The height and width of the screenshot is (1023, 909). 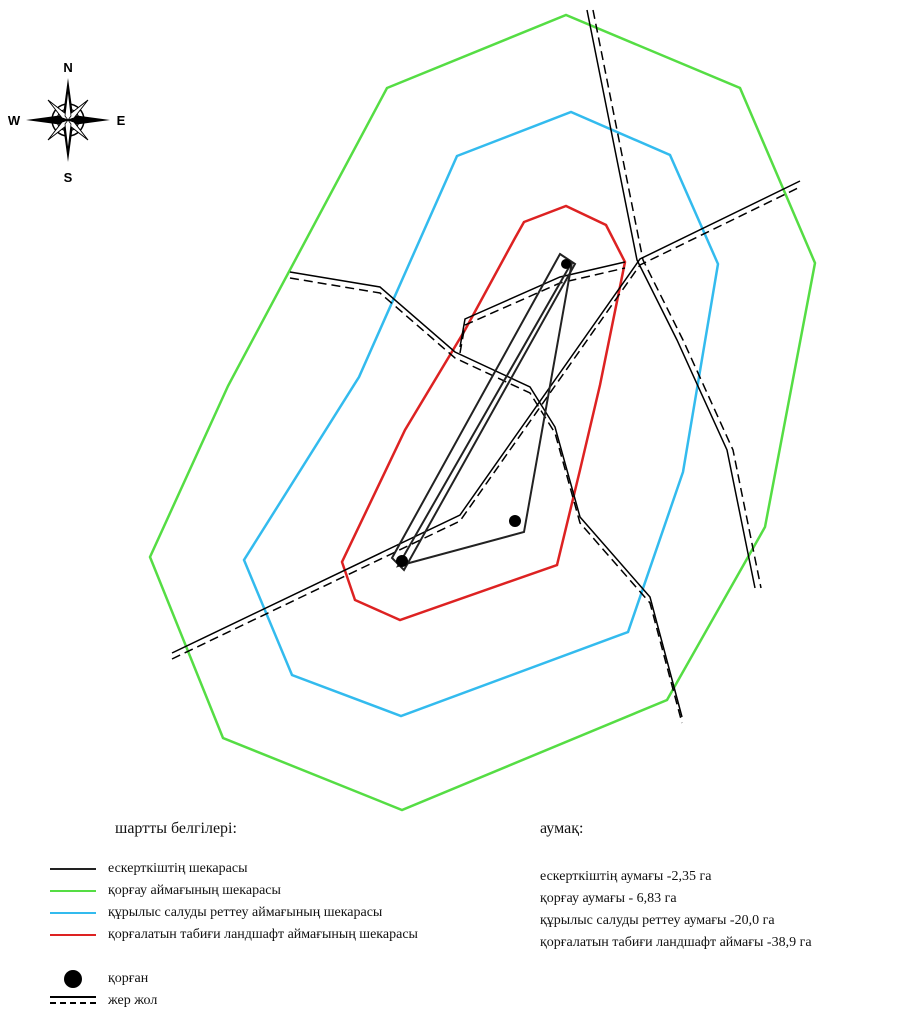 I want to click on area-item: қорғау аумағы - 6,83 га, so click(x=608, y=898).